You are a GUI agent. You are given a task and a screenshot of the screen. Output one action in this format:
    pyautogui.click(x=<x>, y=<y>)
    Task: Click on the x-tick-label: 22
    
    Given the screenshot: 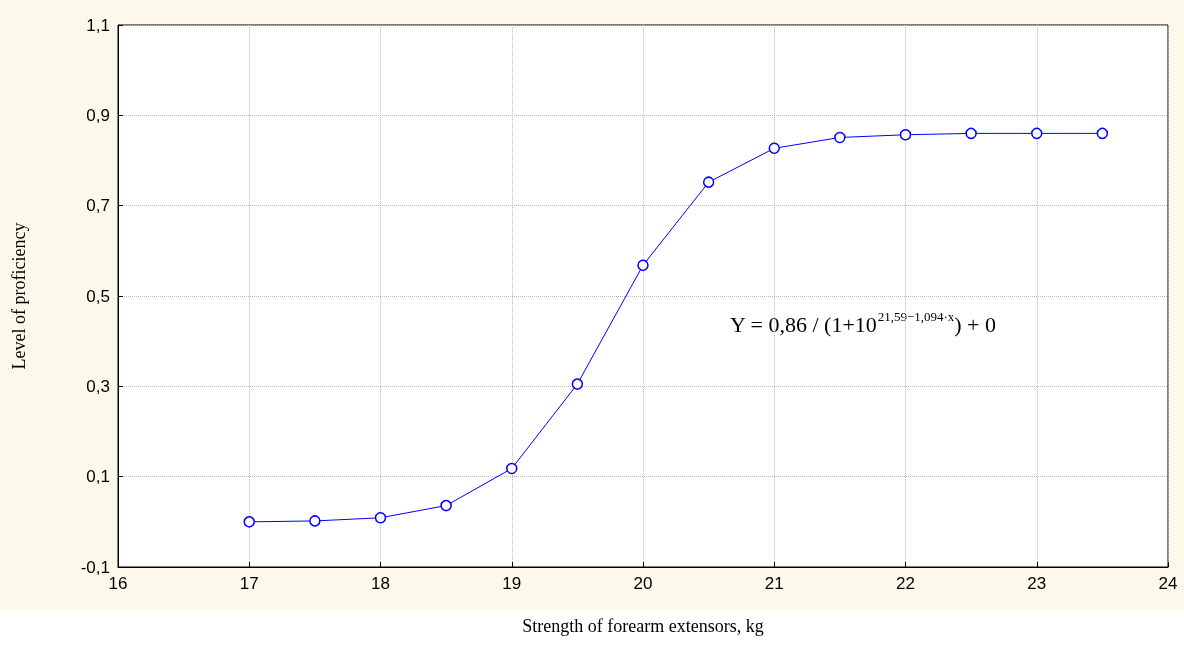 What is the action you would take?
    pyautogui.click(x=905, y=583)
    